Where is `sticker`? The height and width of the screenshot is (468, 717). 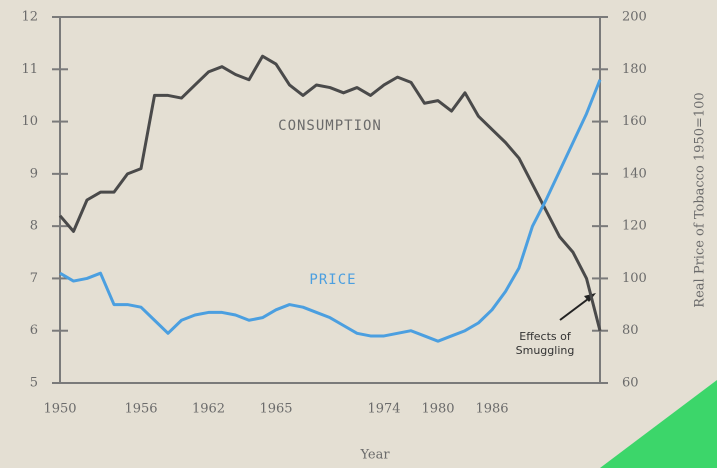
sticker is located at coordinates (658, 424).